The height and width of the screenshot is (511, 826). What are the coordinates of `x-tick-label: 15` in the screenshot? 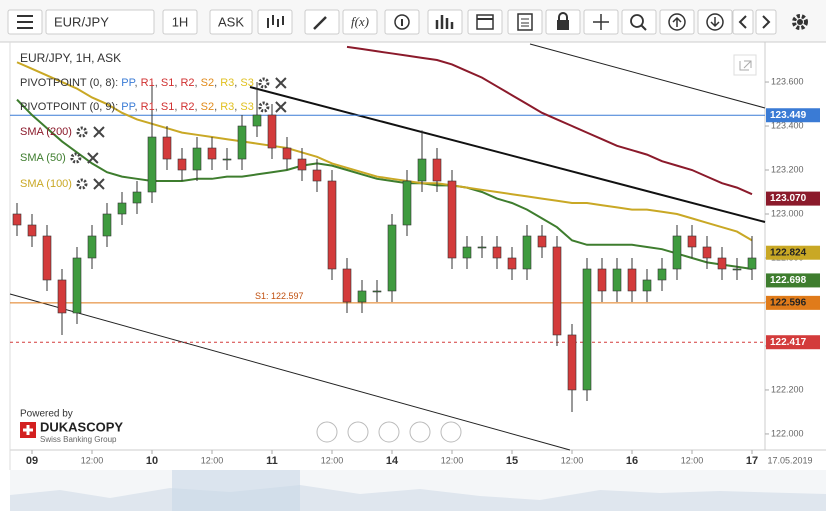 It's located at (512, 461).